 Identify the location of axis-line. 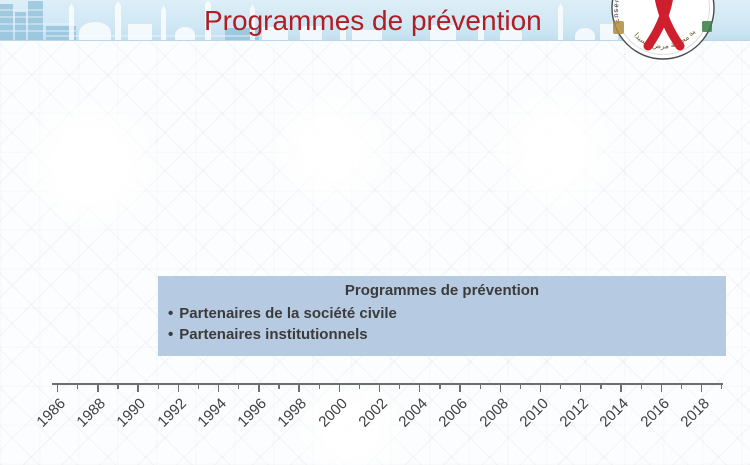
(387, 384).